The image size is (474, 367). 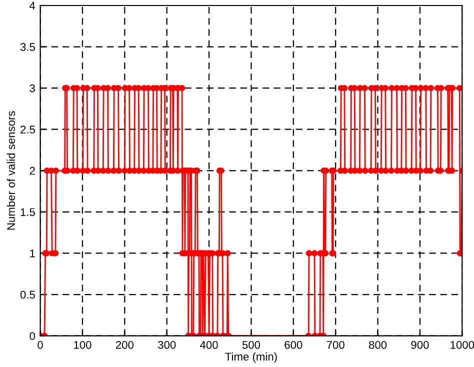 What do you see at coordinates (33, 6) in the screenshot?
I see `y-tick-label: 4` at bounding box center [33, 6].